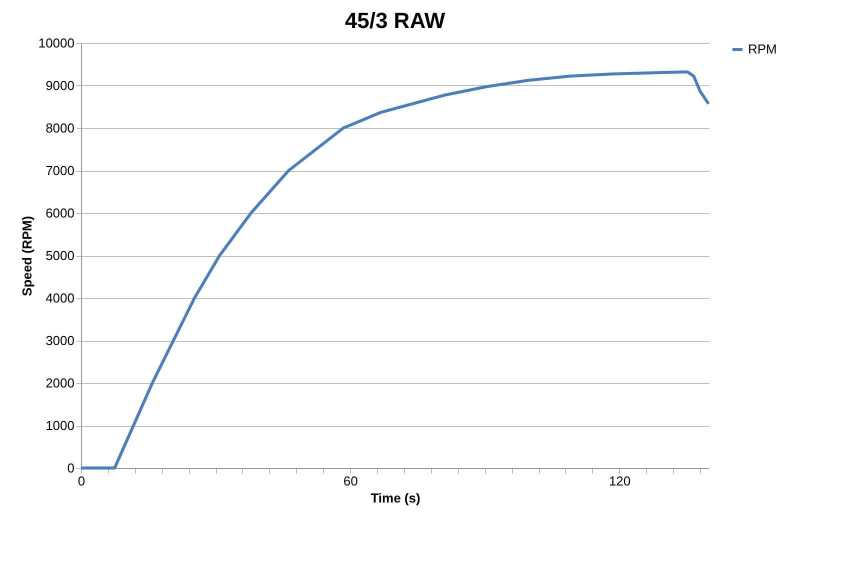 This screenshot has width=863, height=564. I want to click on x-tick-label: 120, so click(619, 481).